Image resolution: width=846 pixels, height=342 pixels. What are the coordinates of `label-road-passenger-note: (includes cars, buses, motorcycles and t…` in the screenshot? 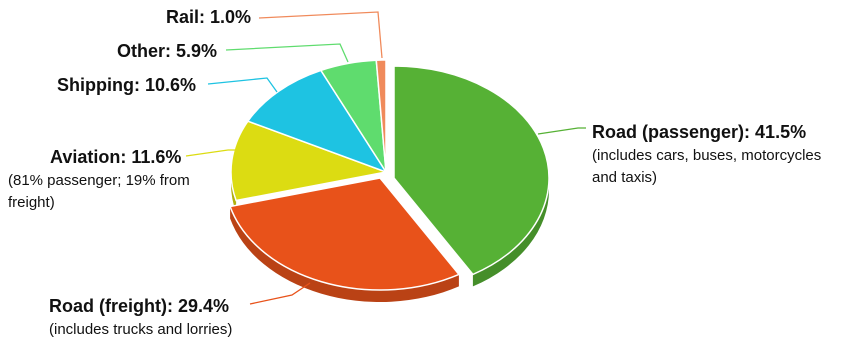 It's located at (707, 166).